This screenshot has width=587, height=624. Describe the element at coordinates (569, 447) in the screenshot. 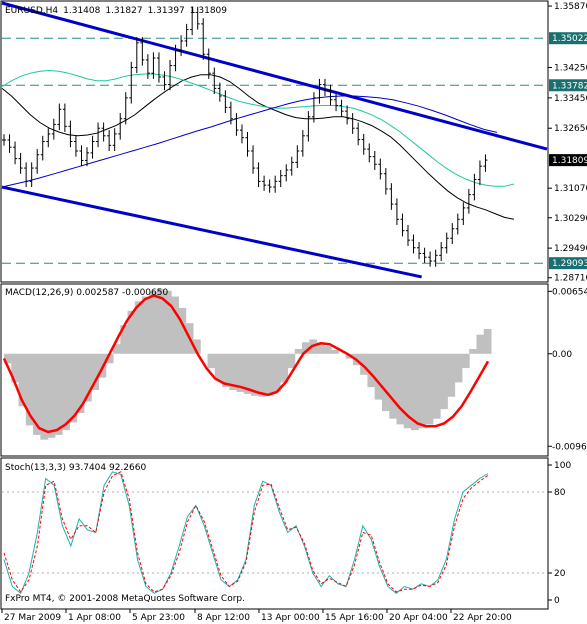

I see `macd-axis-label: -0.00969` at that location.